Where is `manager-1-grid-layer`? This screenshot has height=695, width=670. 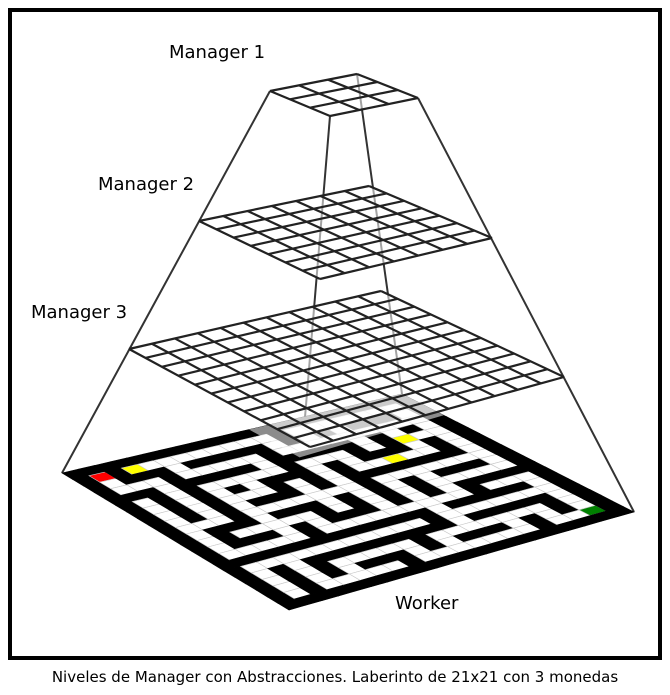 manager-1-grid-layer is located at coordinates (344, 95).